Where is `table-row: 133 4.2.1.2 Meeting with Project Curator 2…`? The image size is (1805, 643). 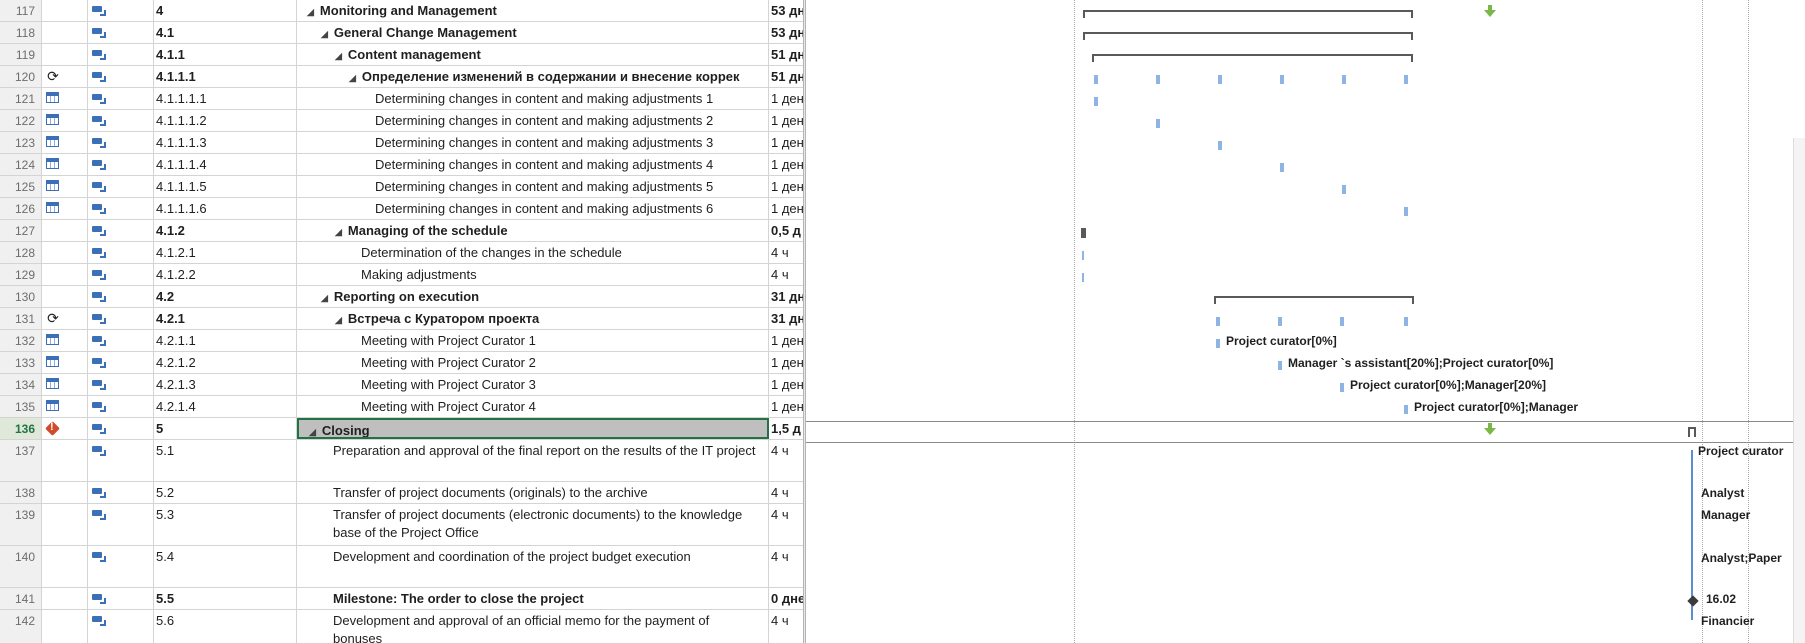 table-row: 133 4.2.1.2 Meeting with Project Curator 2… is located at coordinates (401, 363).